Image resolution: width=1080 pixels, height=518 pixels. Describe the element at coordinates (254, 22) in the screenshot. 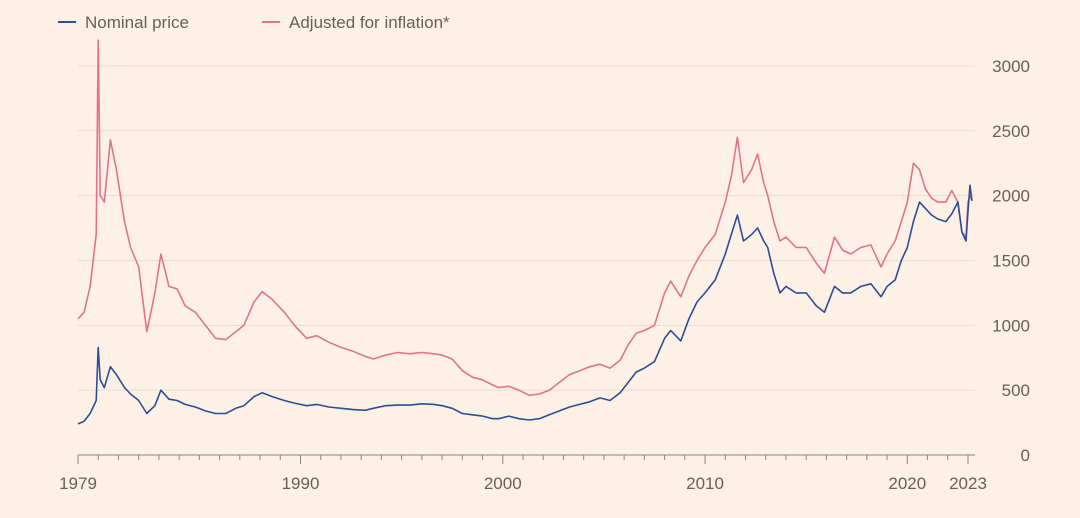

I see `legend: Nominal price Adjusted for inflation*` at that location.